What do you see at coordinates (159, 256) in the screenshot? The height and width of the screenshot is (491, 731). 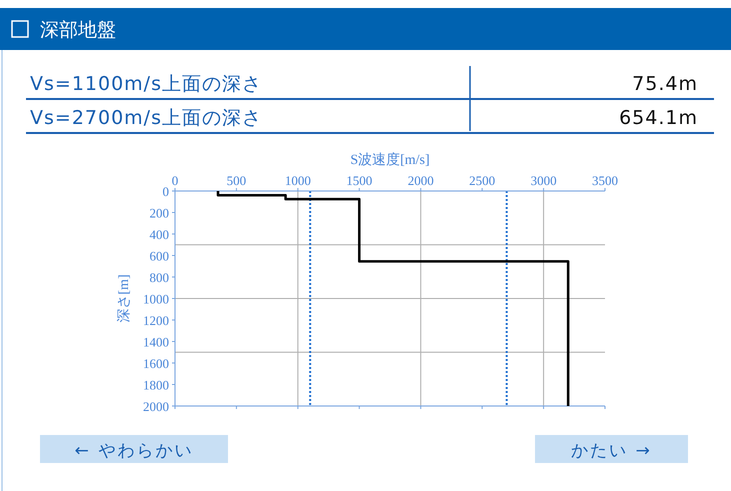 I see `y-tick-label: 600` at bounding box center [159, 256].